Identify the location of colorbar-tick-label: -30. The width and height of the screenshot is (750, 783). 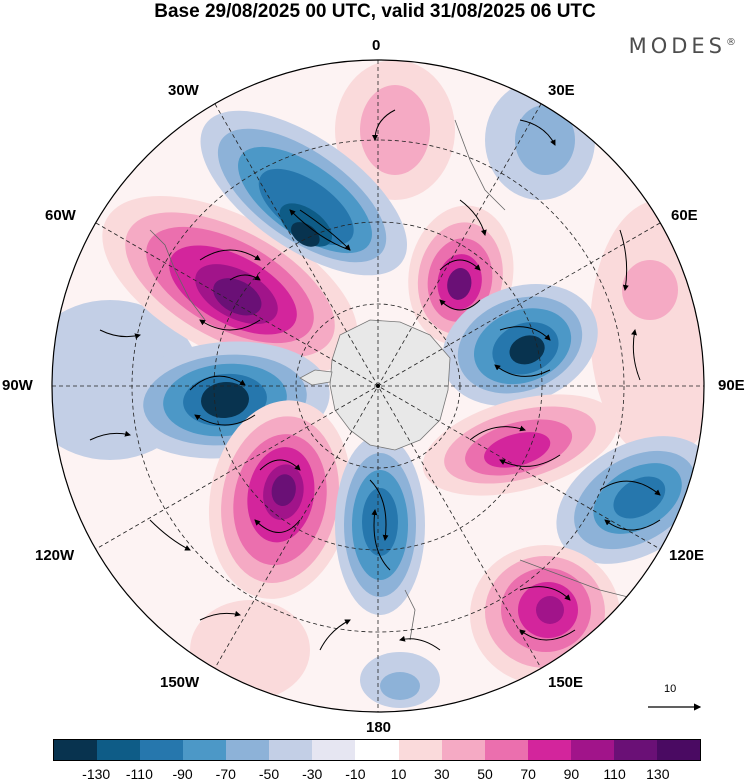
(312, 774).